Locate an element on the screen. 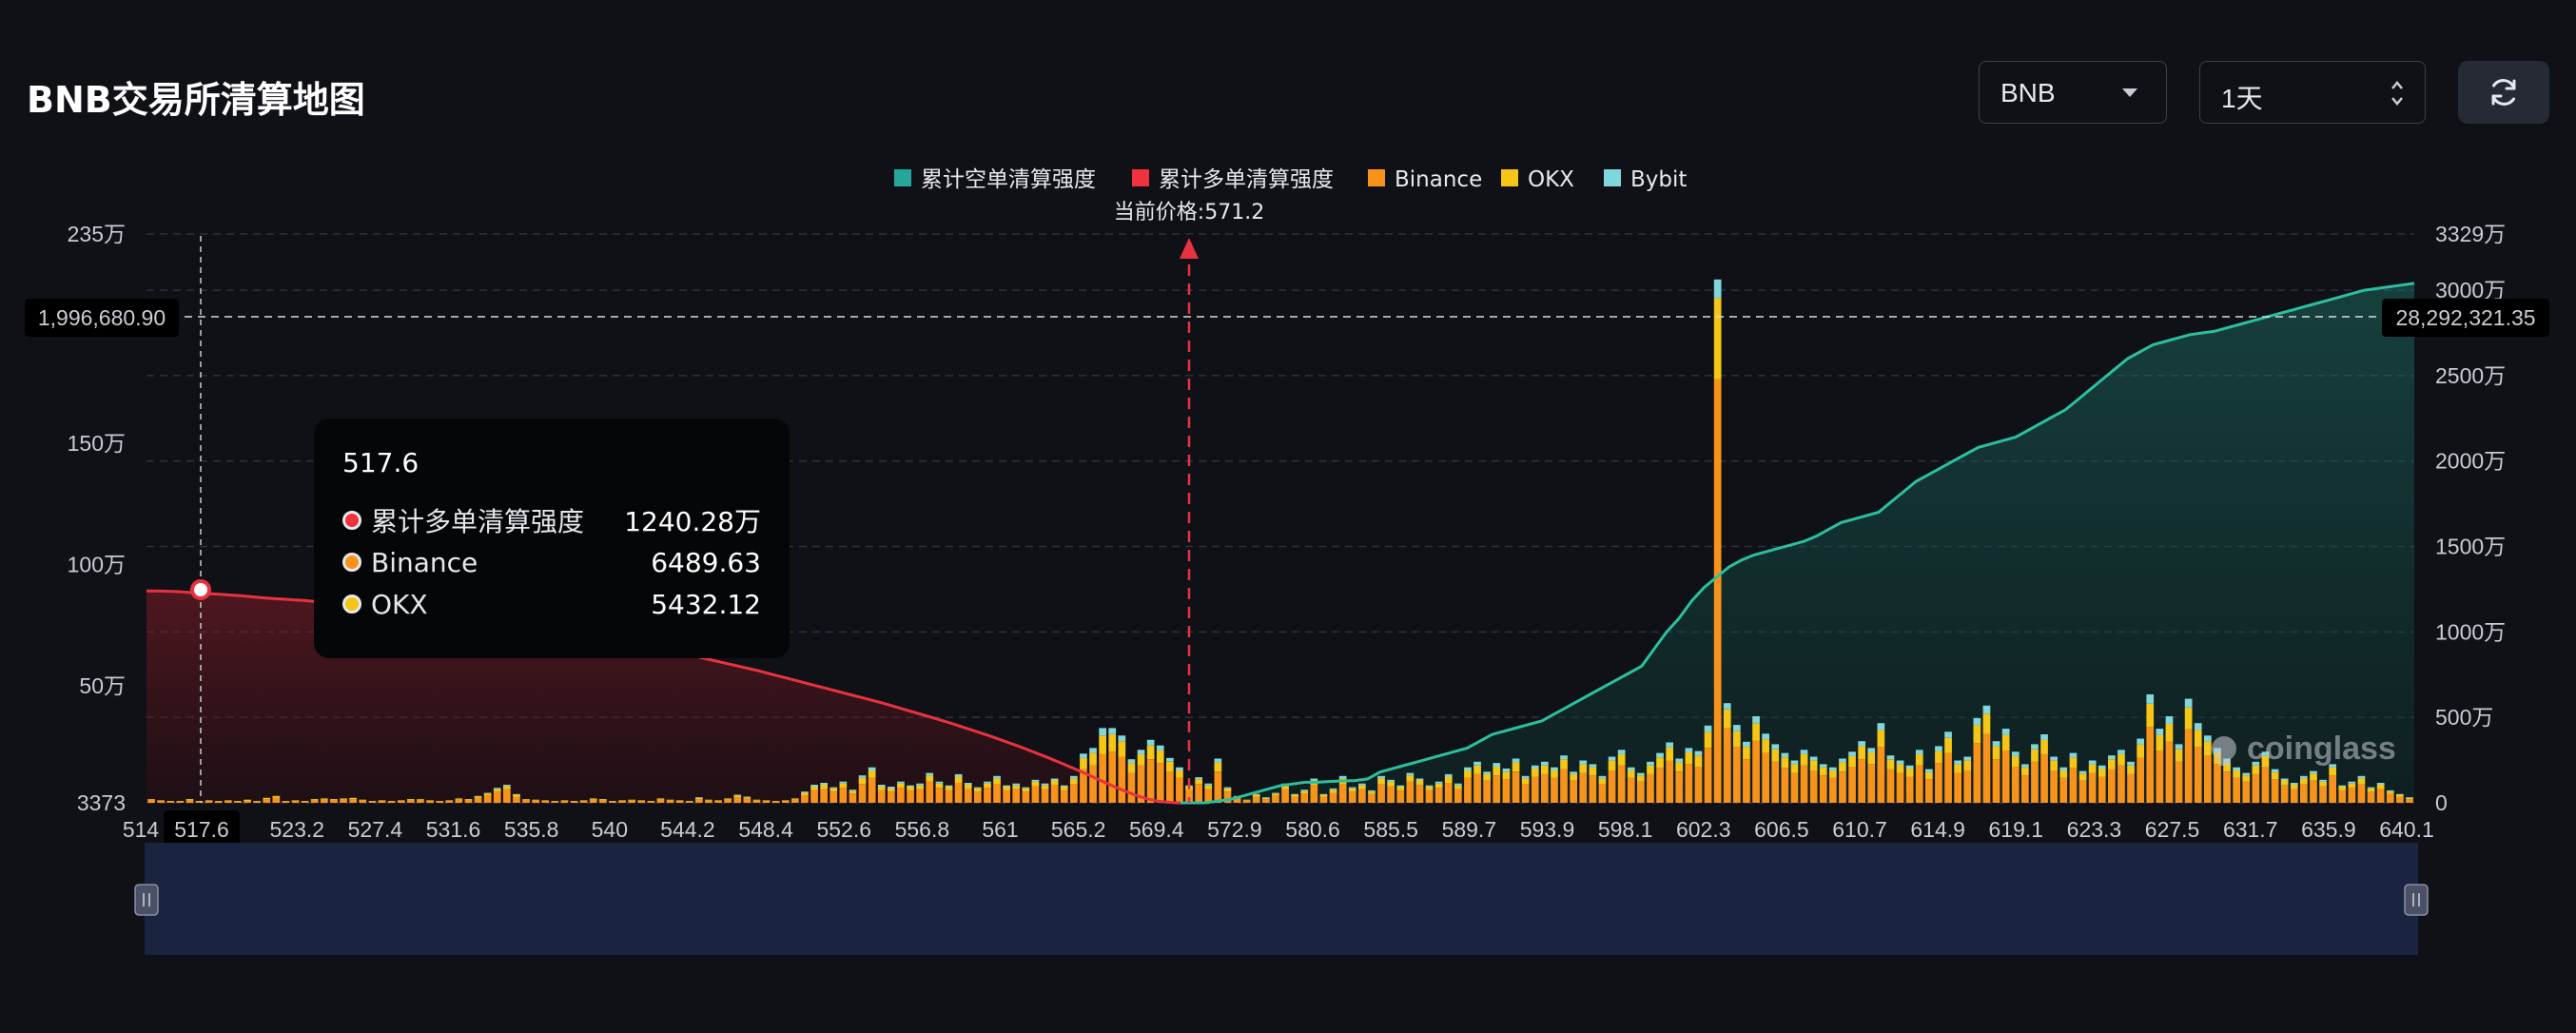  y-right-tick: 2500万 is located at coordinates (2470, 375).